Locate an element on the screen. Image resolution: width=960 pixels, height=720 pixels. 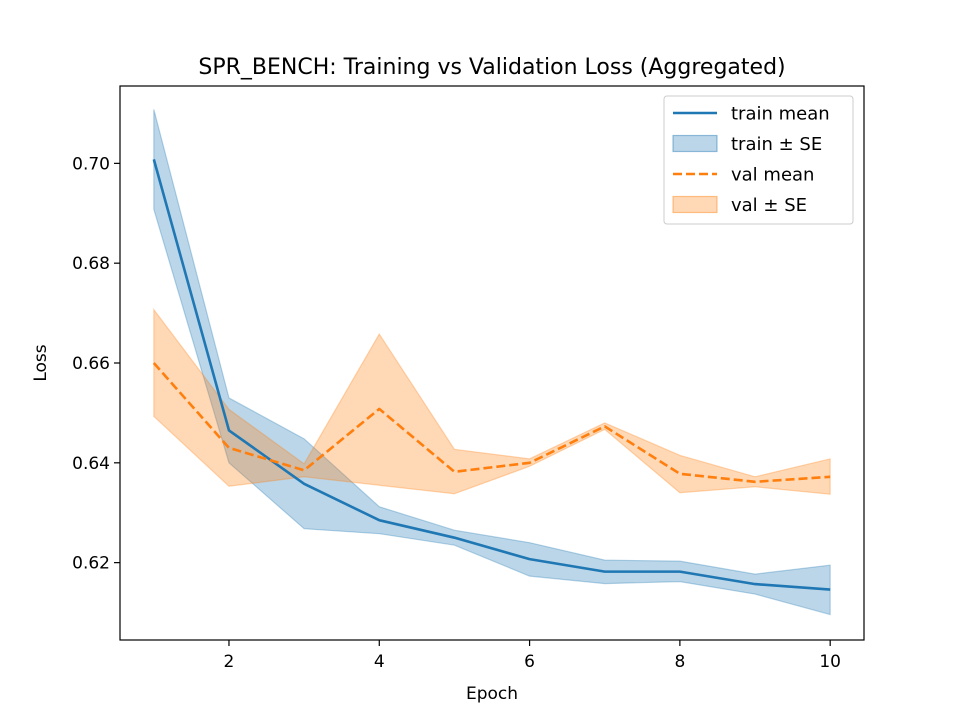
y-tick-label: 0.70 is located at coordinates (91, 164).